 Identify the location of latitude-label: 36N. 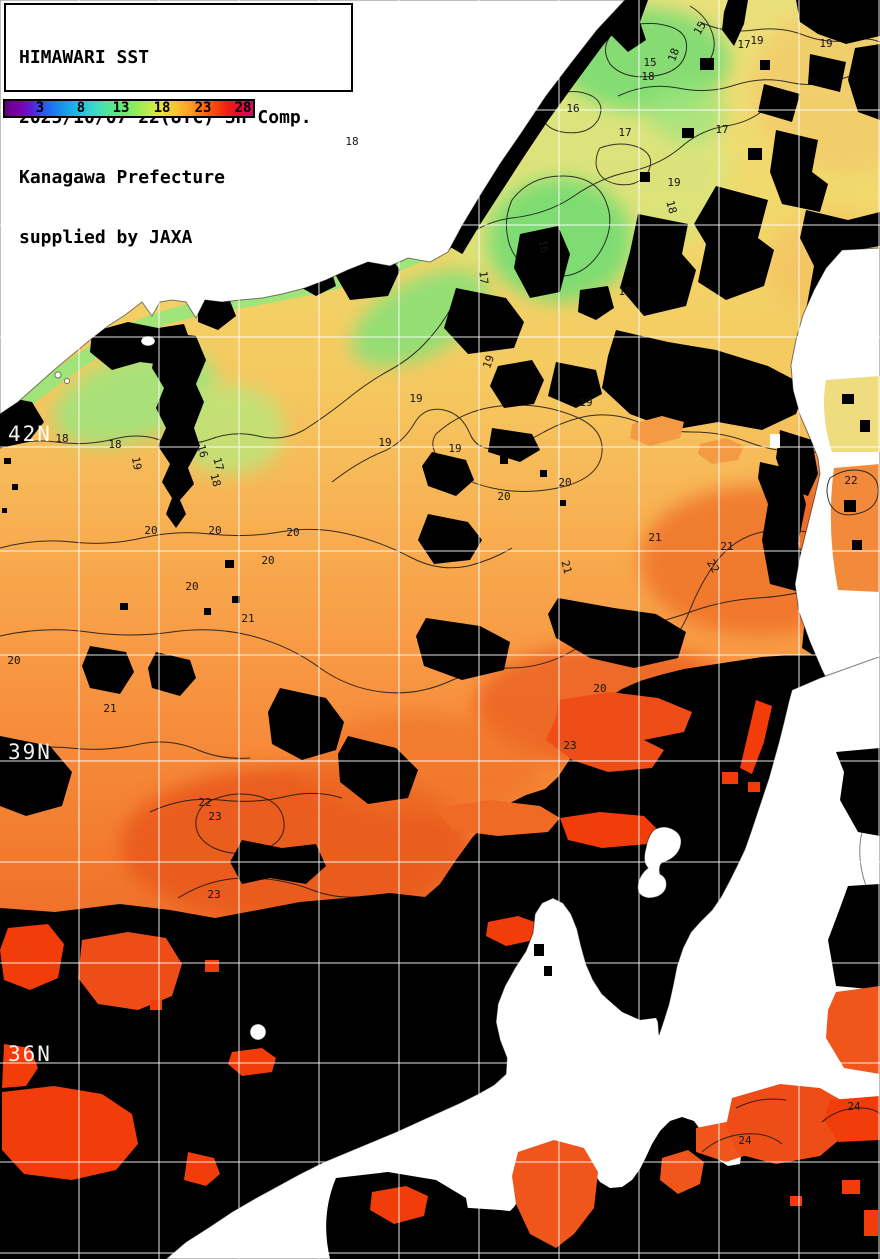
(30, 1054).